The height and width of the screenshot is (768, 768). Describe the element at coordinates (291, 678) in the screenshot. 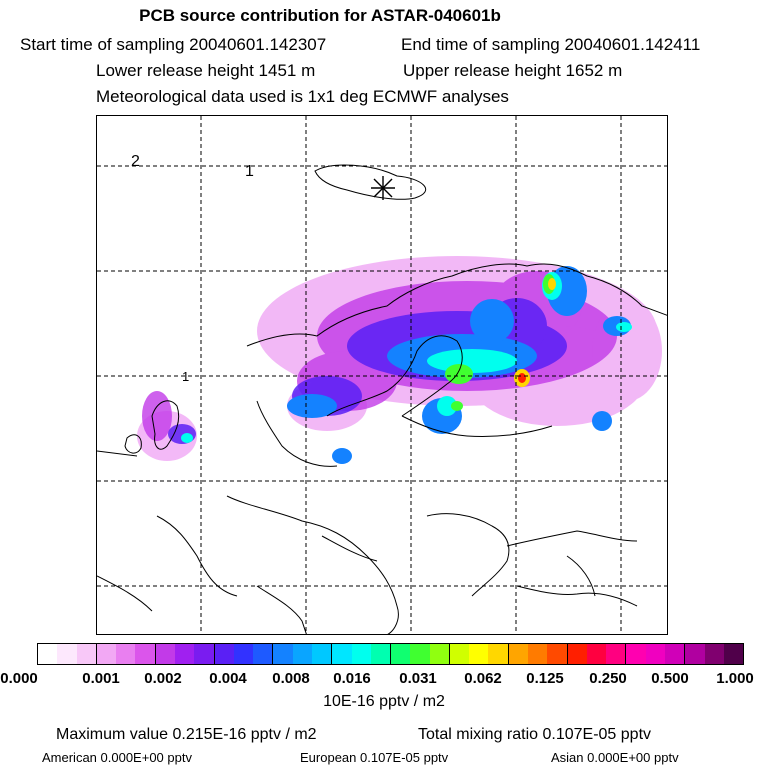

I see `tick-label: 0.008` at that location.